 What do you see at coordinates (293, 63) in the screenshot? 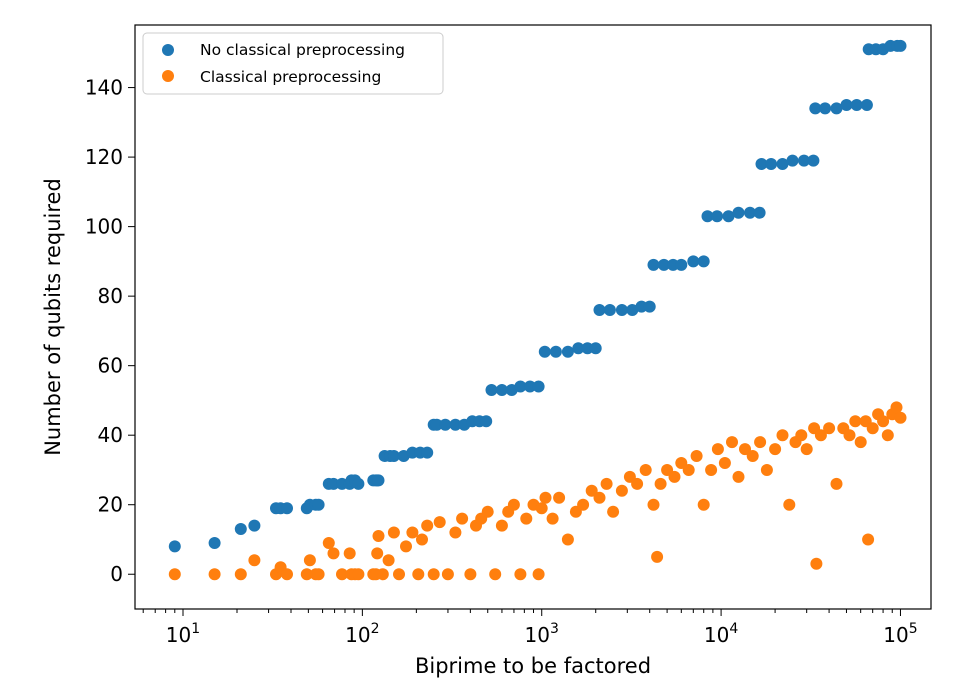
I see `legend-box` at bounding box center [293, 63].